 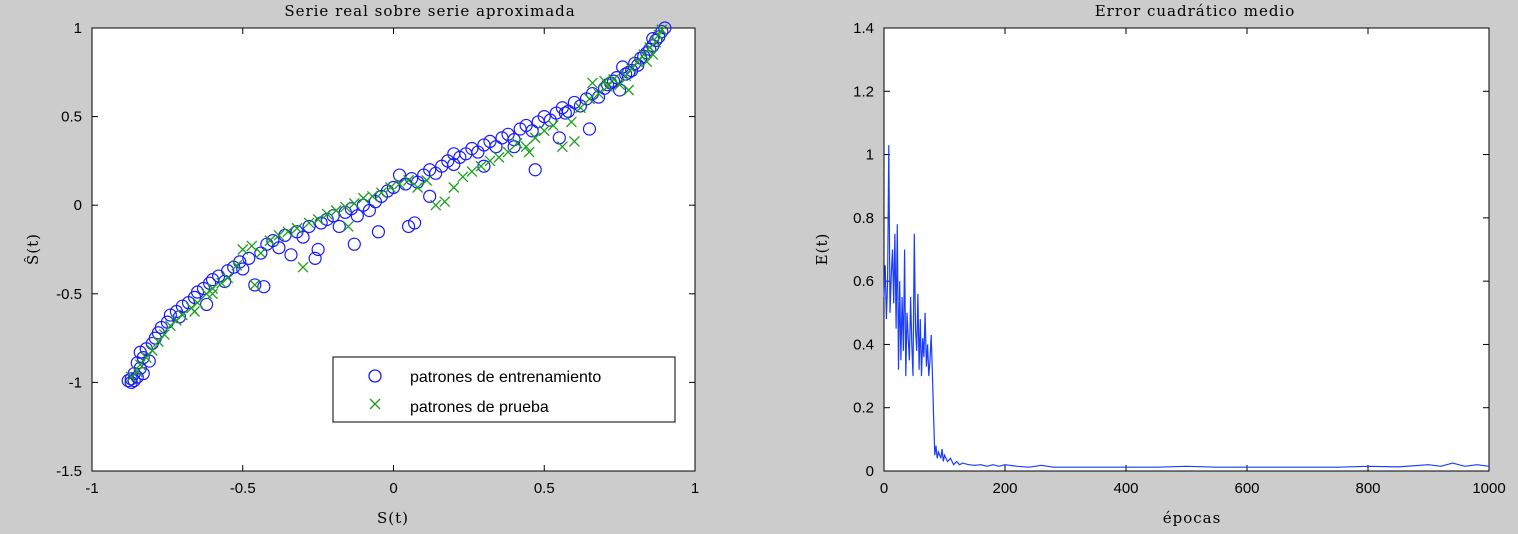 What do you see at coordinates (1192, 518) in the screenshot?
I see `error-xlabel: épocas` at bounding box center [1192, 518].